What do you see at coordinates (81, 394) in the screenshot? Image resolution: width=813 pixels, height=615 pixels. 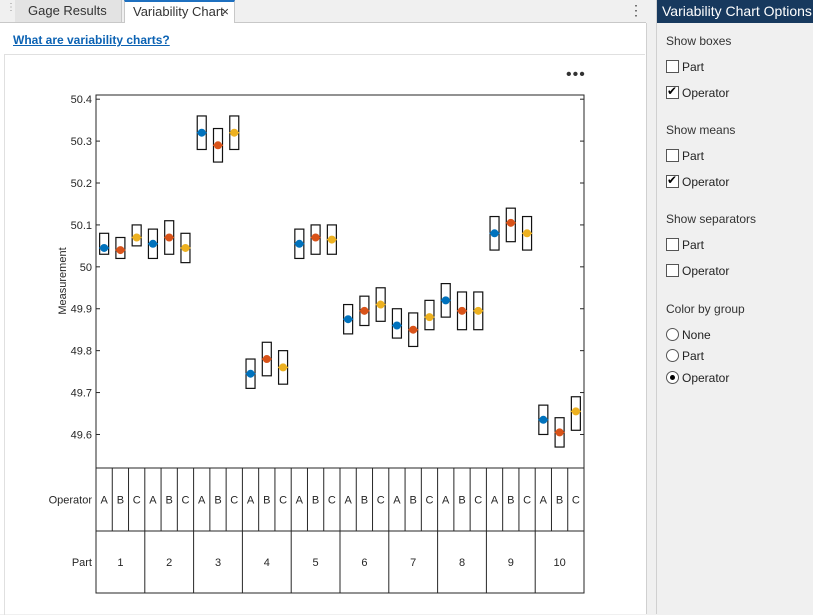 I see `y-tick-label: 49.7` at bounding box center [81, 394].